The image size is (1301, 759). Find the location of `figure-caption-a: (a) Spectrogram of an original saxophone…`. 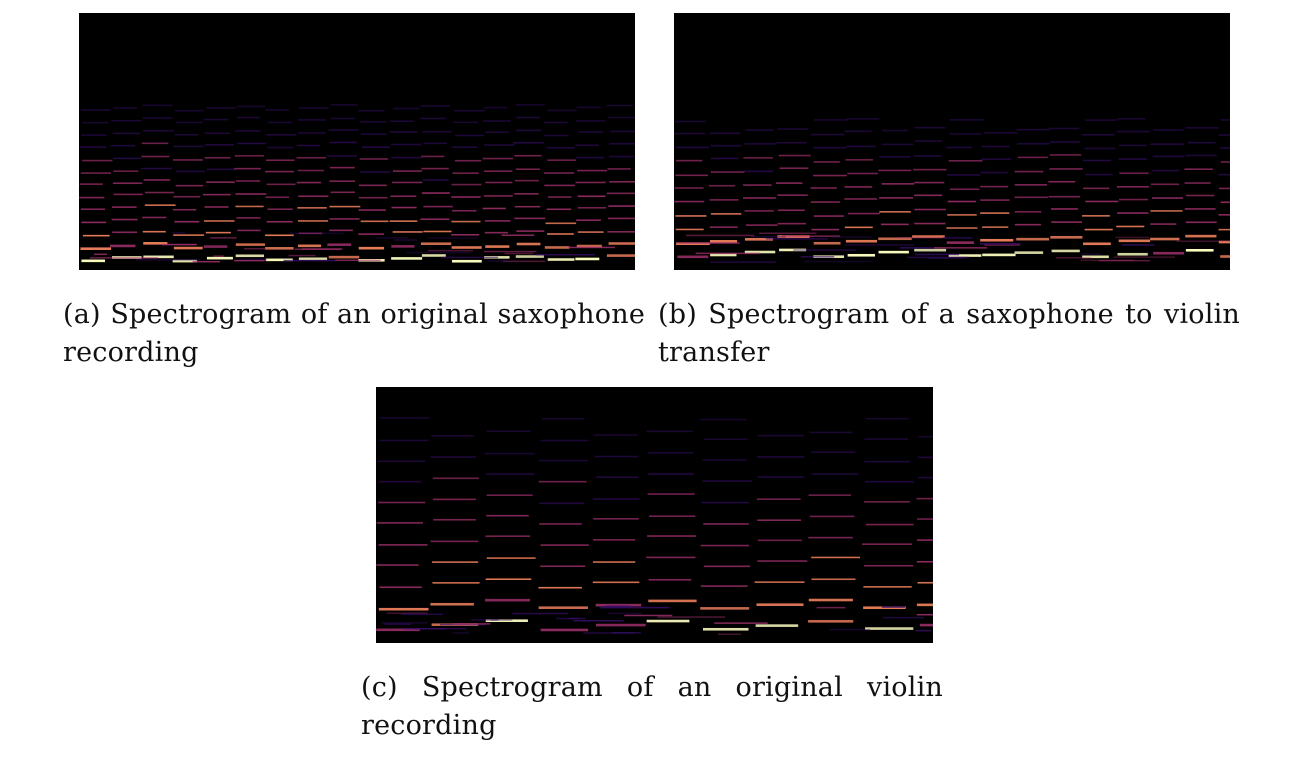

figure-caption-a: (a) Spectrogram of an original saxophone… is located at coordinates (354, 334).